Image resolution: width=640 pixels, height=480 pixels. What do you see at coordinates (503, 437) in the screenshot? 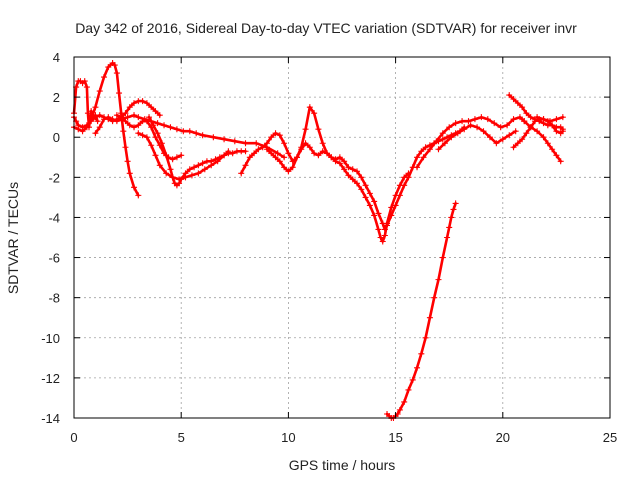
I see `x-tick-label: 20` at bounding box center [503, 437].